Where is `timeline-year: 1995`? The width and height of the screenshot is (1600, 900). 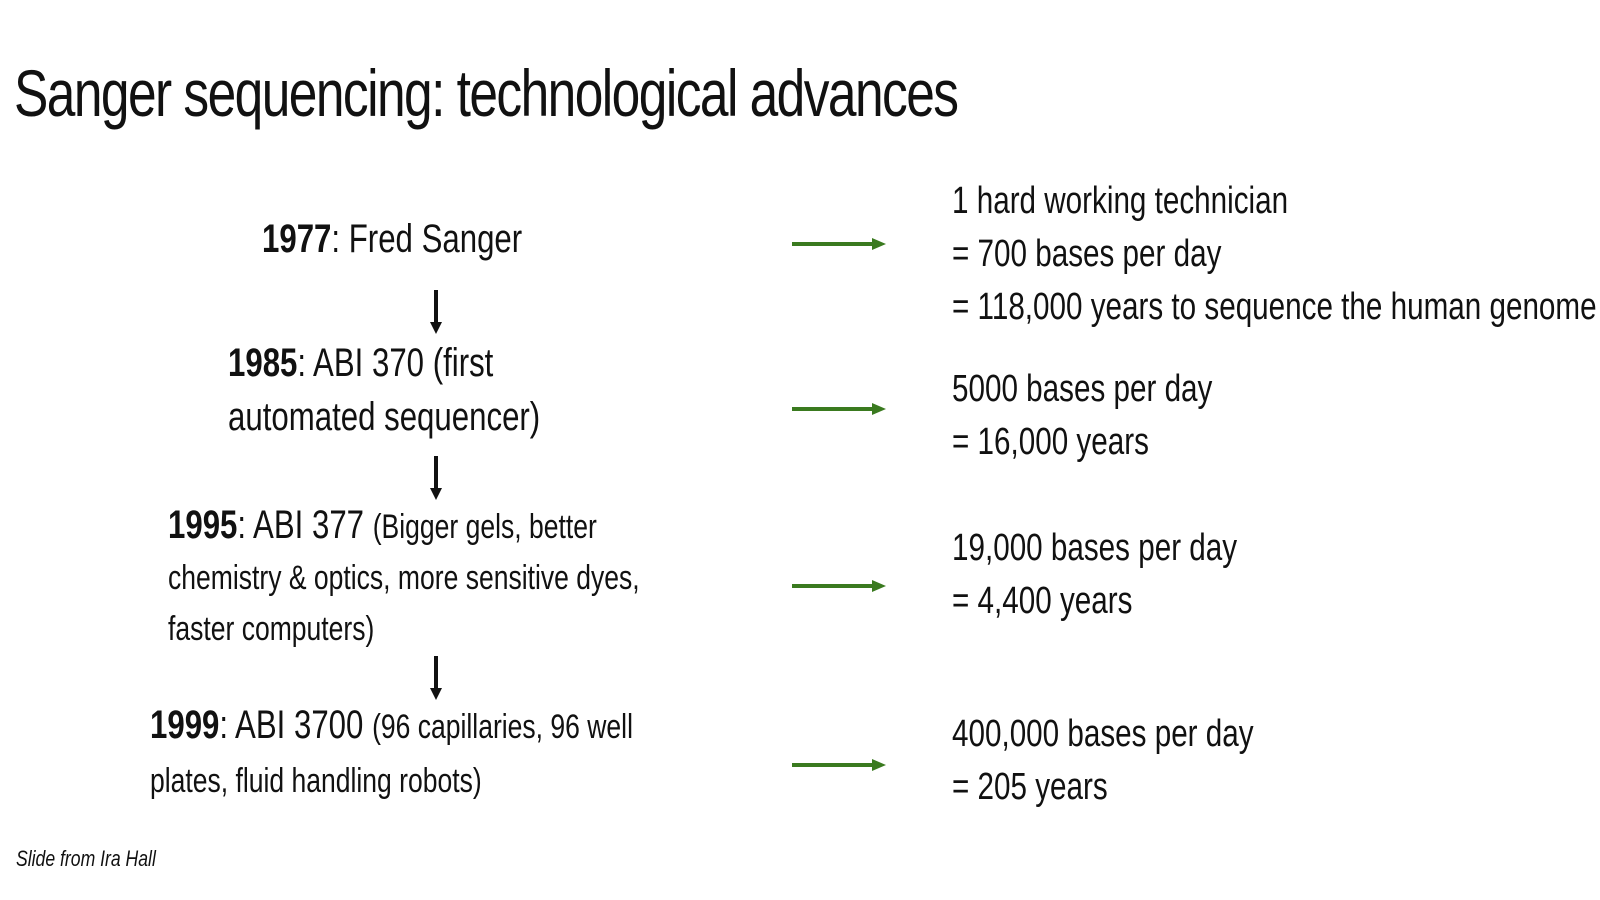
timeline-year: 1995 is located at coordinates (203, 525).